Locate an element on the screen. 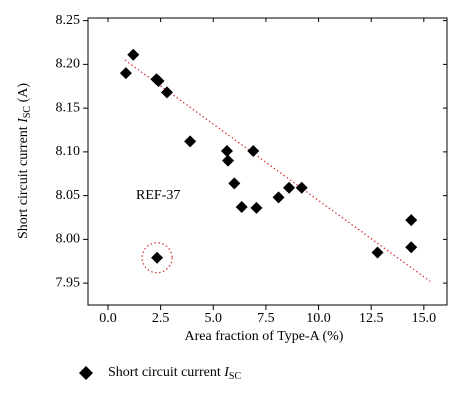 The height and width of the screenshot is (400, 474). y-tick-label: 7.95 is located at coordinates (68, 282).